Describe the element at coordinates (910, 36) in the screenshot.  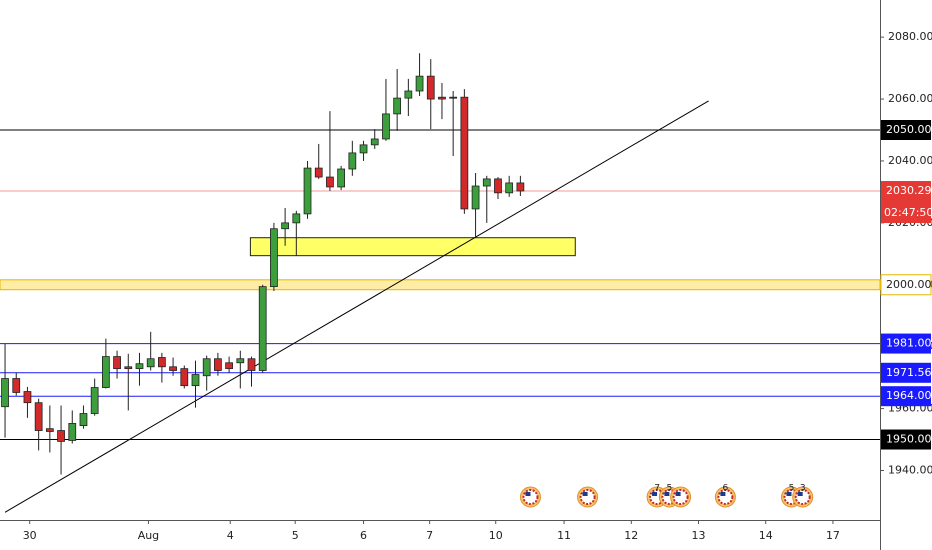
I see `y-tick-label: 2080.00` at that location.